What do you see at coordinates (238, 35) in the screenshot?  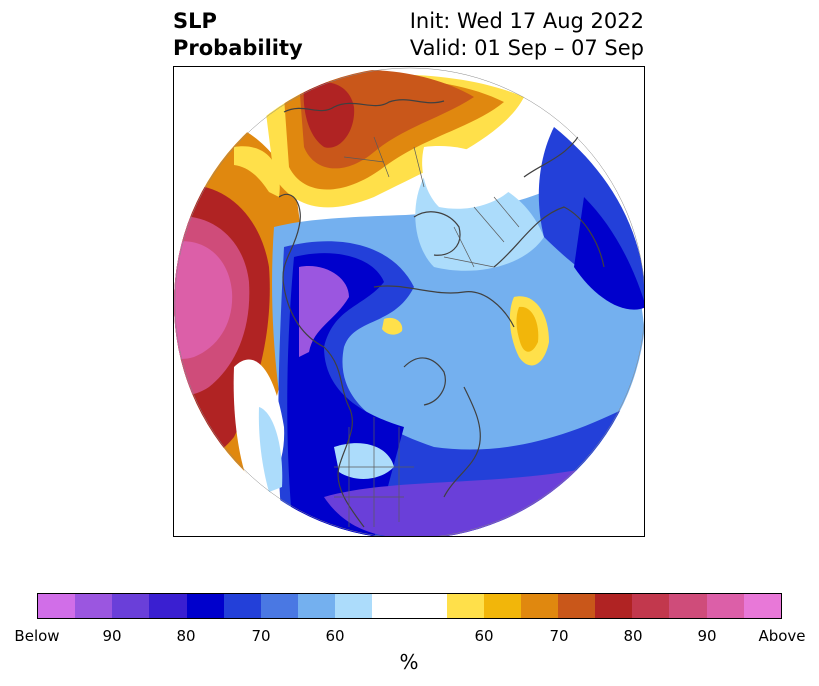 I see `chart-title-variable: SLP Probability` at bounding box center [238, 35].